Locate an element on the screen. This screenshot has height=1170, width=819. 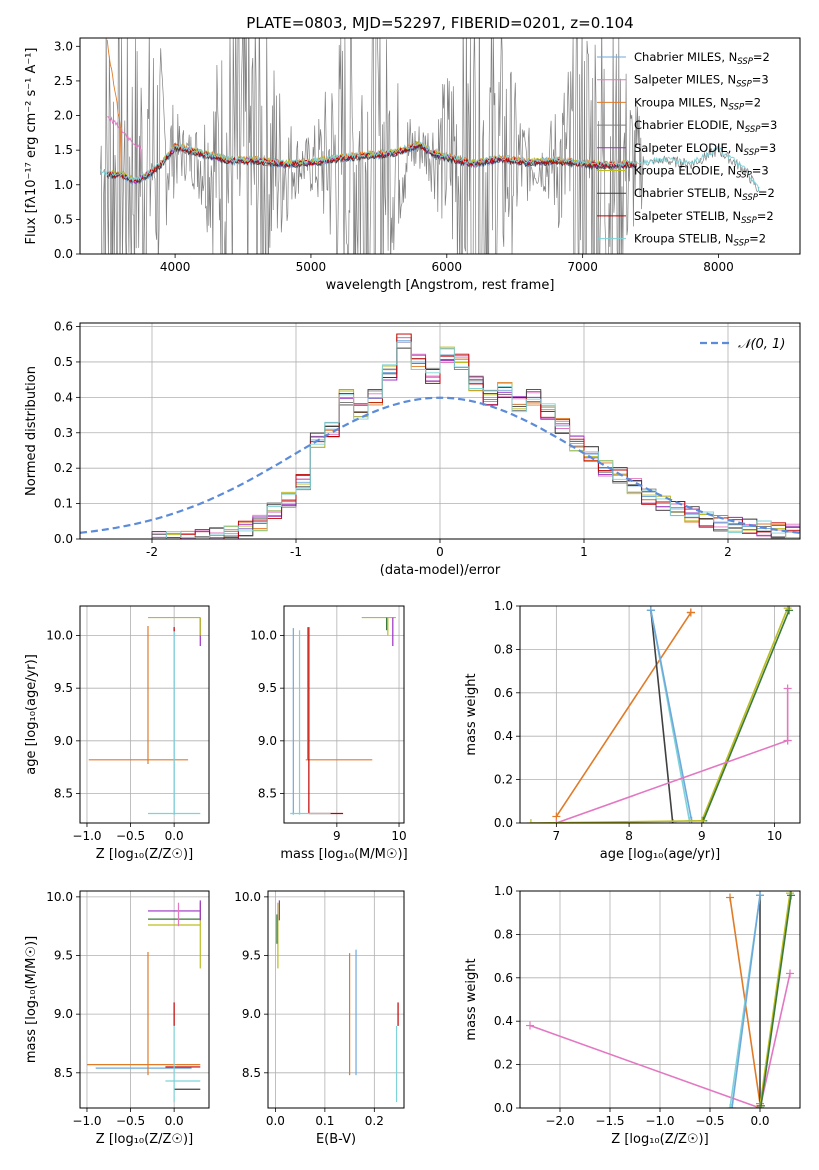
normal-reference-curve is located at coordinates (440, 465).